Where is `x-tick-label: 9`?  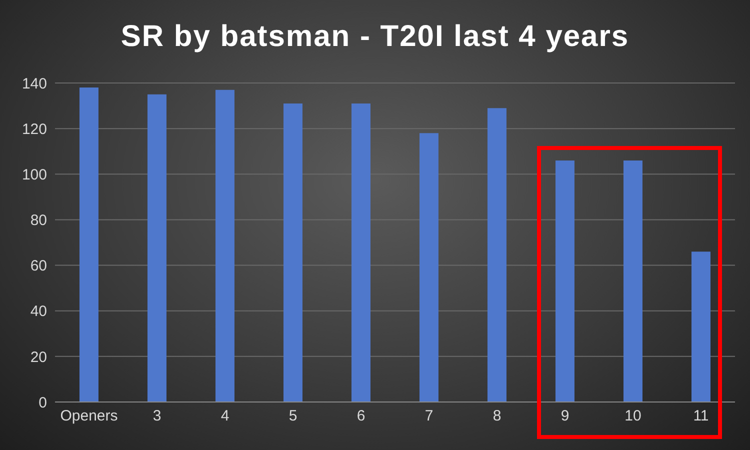
x-tick-label: 9 is located at coordinates (565, 416).